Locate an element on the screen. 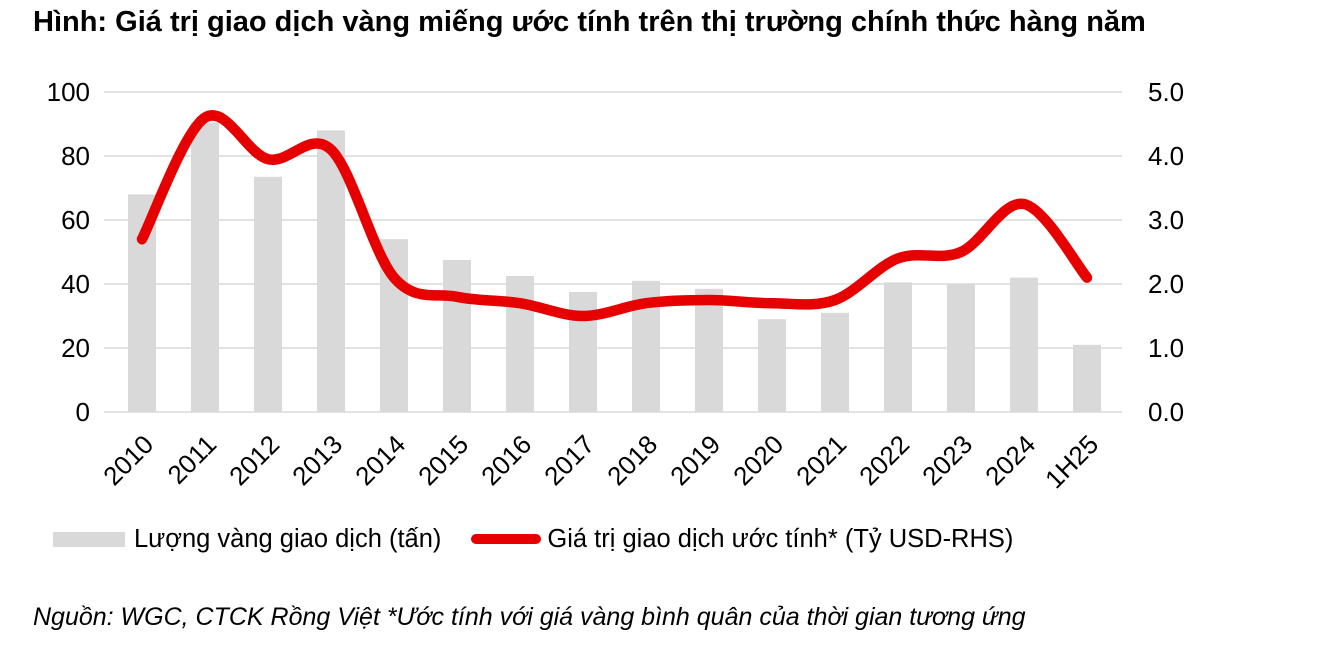 This screenshot has height=656, width=1320. bar-2016 is located at coordinates (520, 344).